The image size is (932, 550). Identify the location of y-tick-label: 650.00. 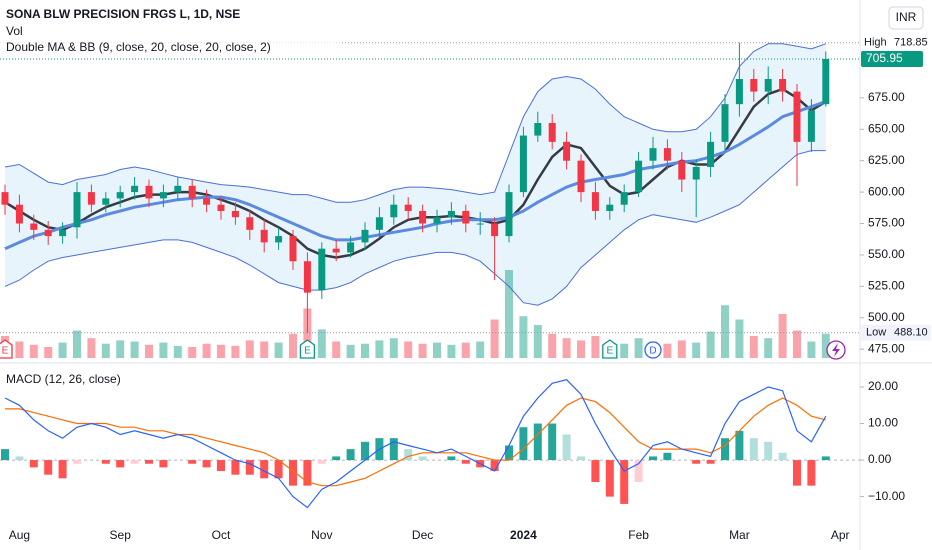
(886, 128).